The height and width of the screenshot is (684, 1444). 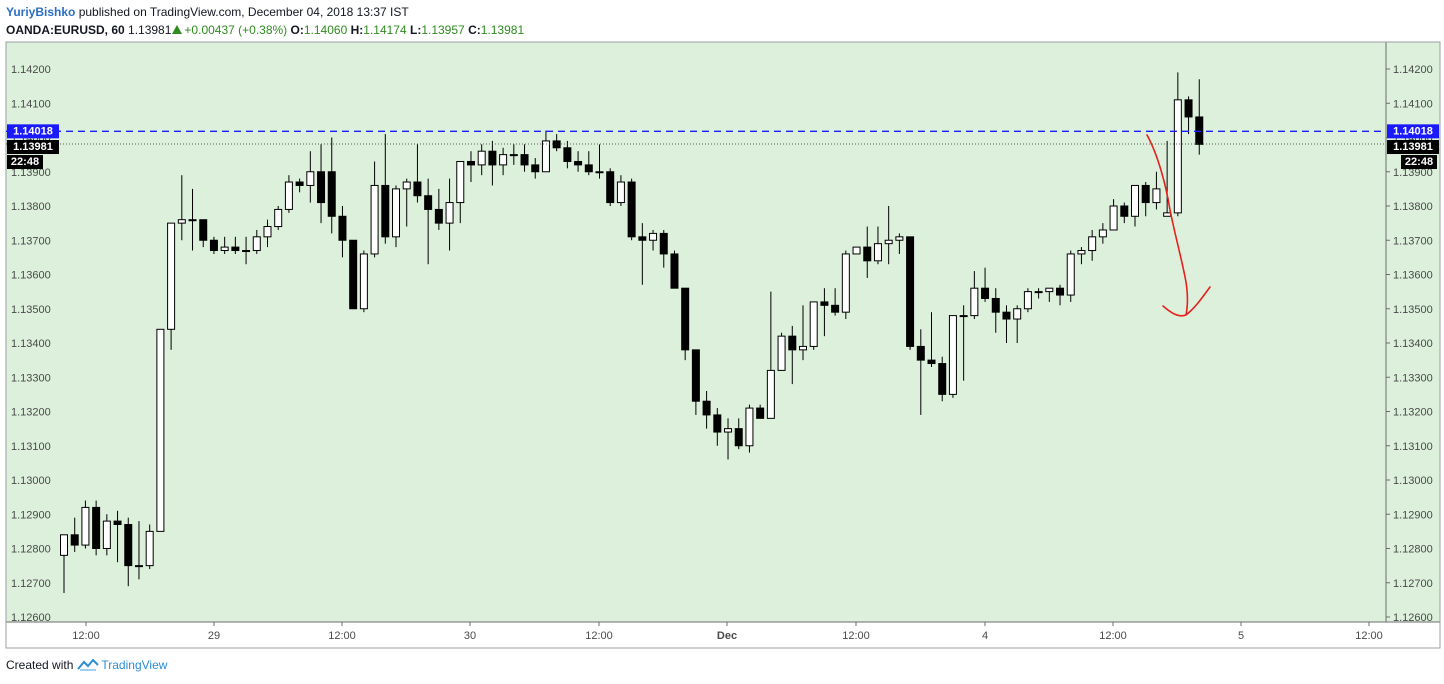 What do you see at coordinates (1413, 173) in the screenshot?
I see `price-tick-label: 1.13900` at bounding box center [1413, 173].